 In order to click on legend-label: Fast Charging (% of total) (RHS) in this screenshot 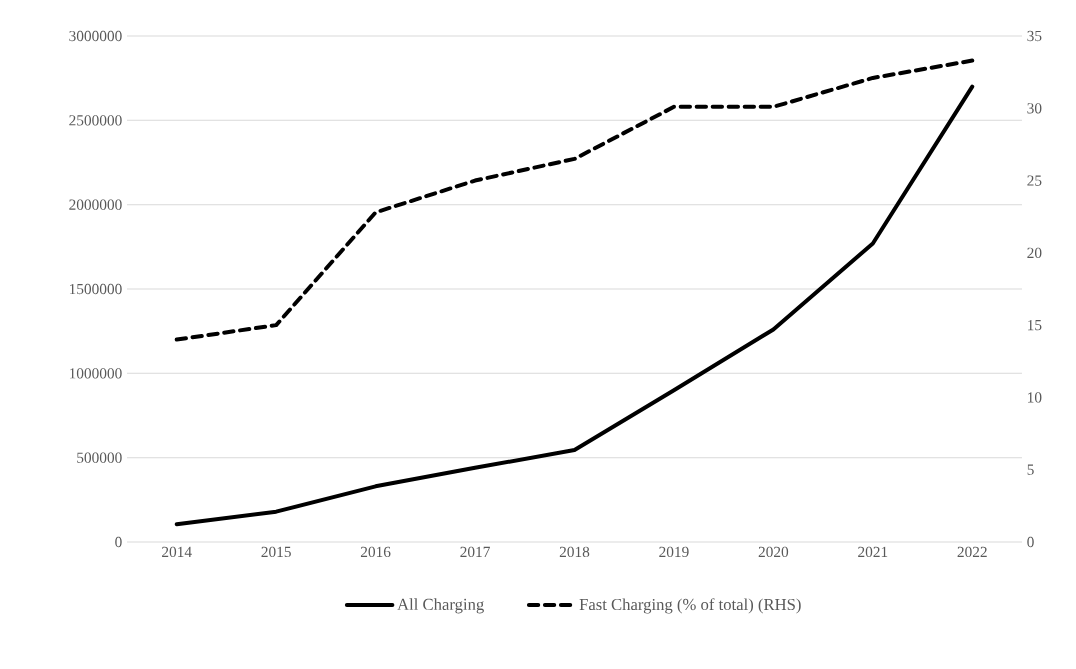, I will do `click(690, 606)`.